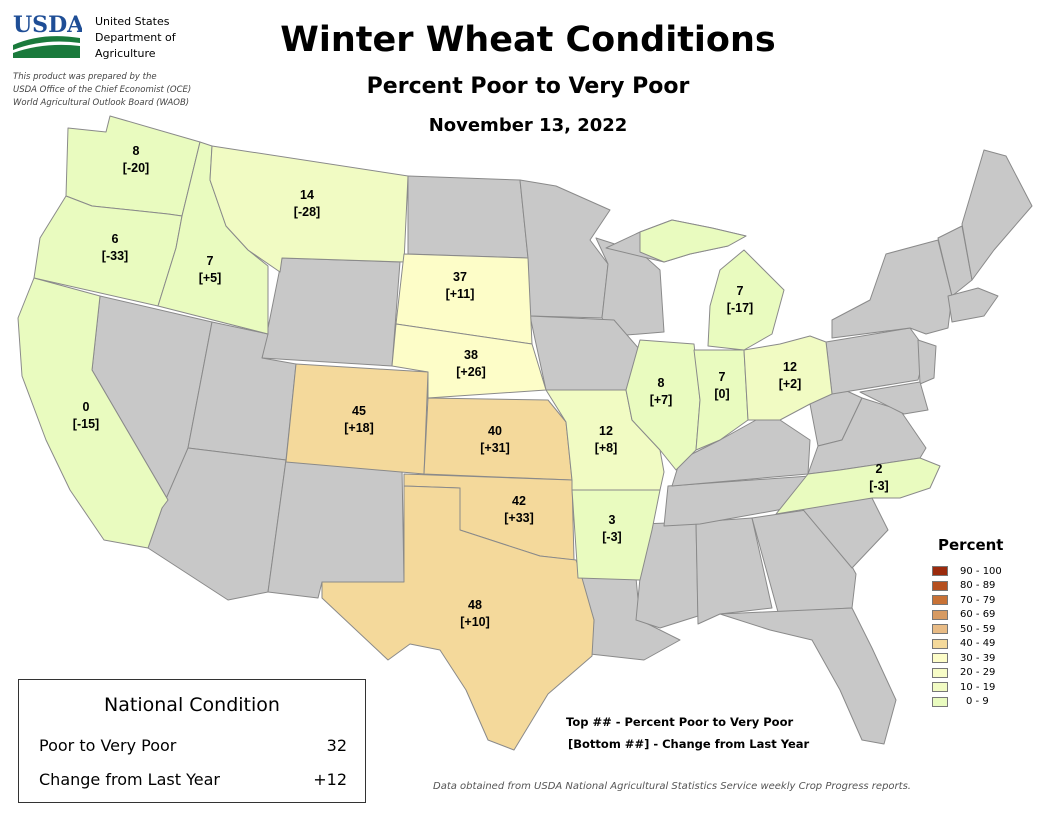 This screenshot has width=1056, height=816. I want to click on state-MN, so click(565, 249).